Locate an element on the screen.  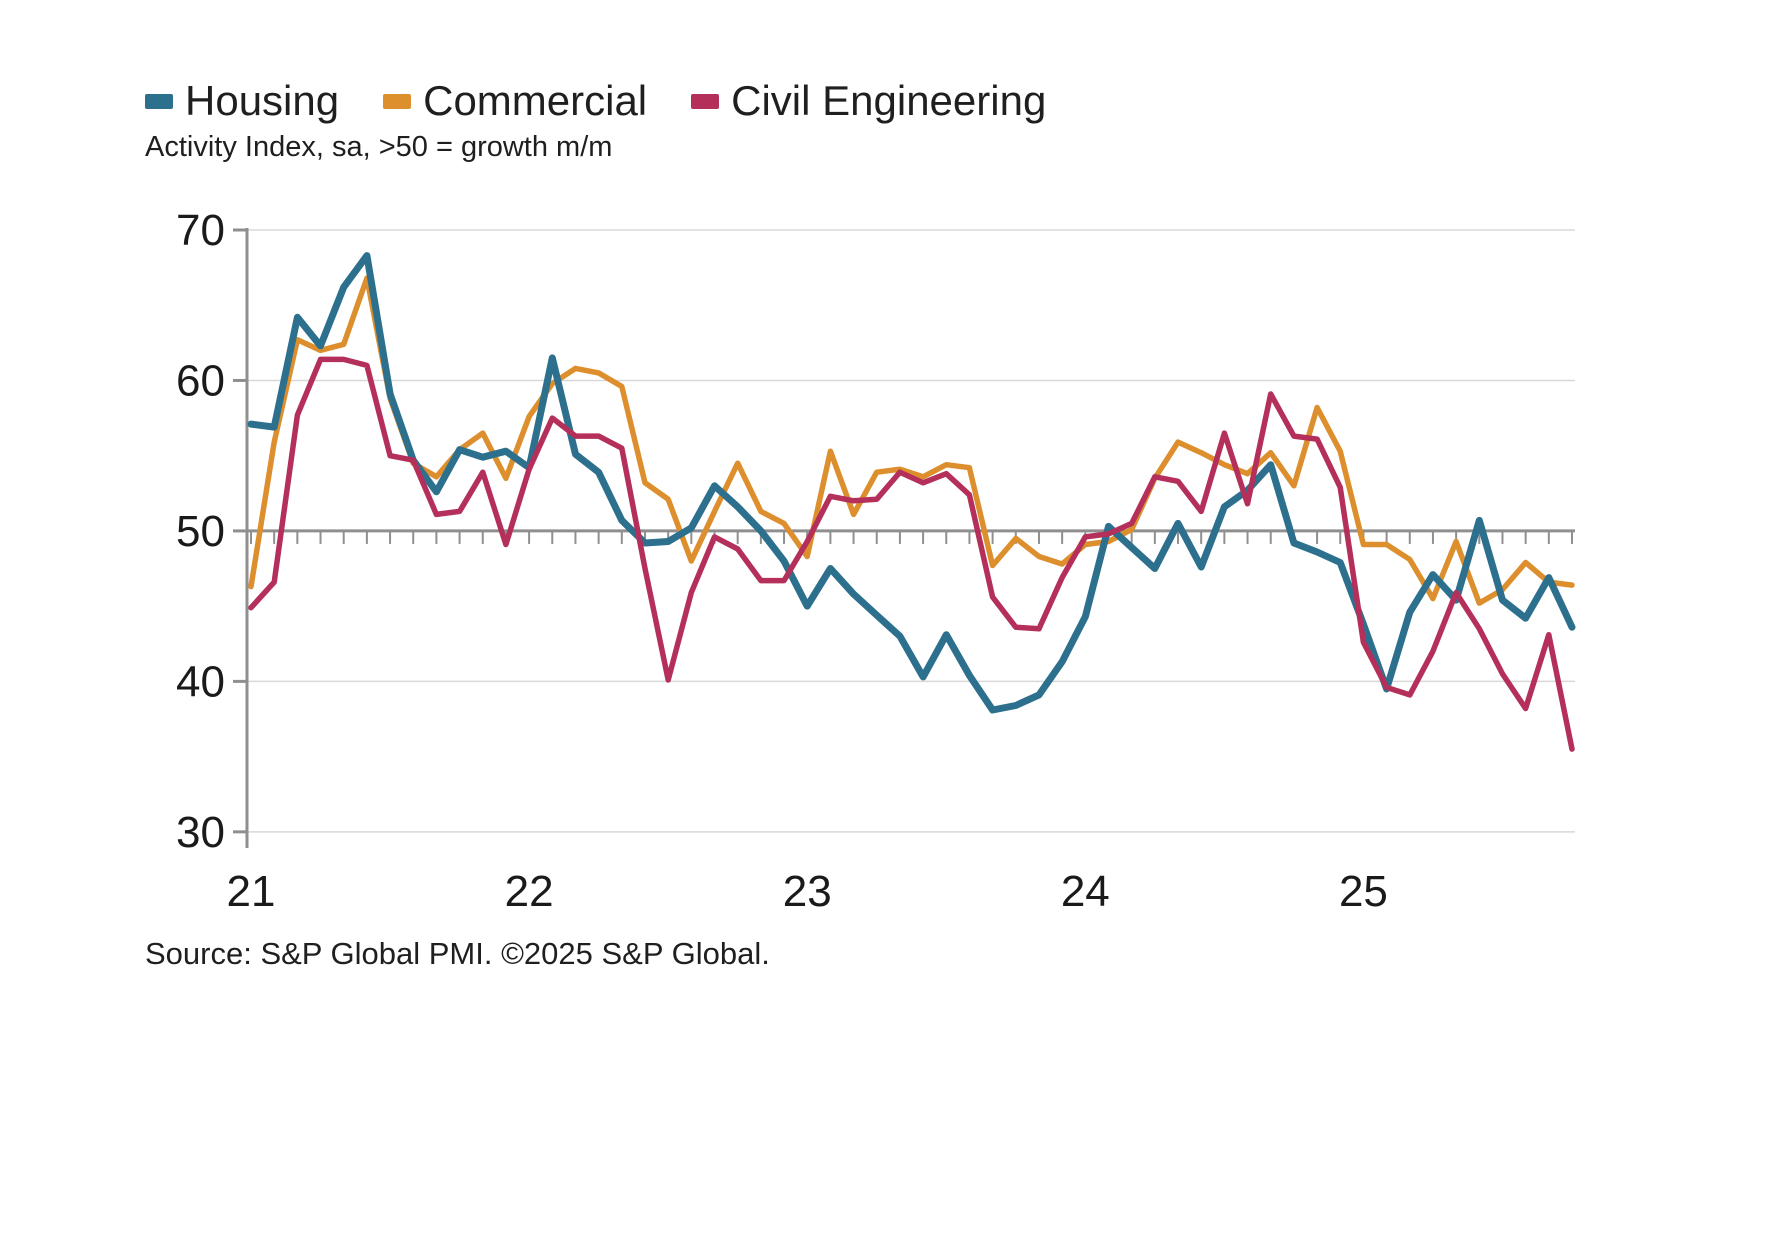
chart-subtitle: Activity Index, sa, >50 = growth m/m is located at coordinates (379, 147).